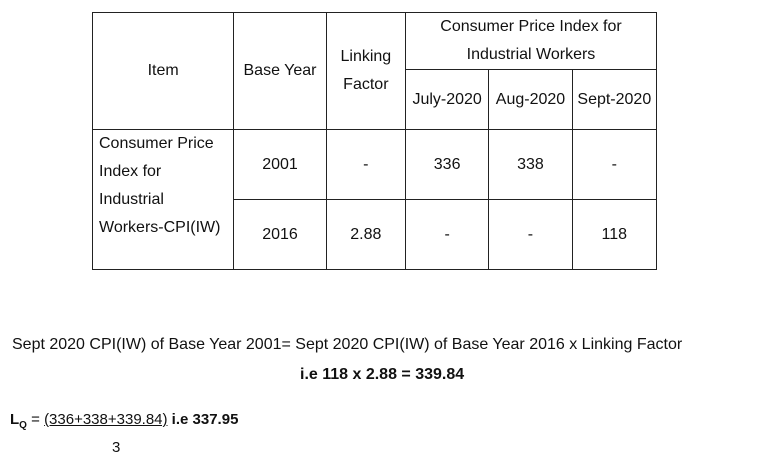 The height and width of the screenshot is (467, 758). What do you see at coordinates (35, 419) in the screenshot?
I see `lq-equals: =` at bounding box center [35, 419].